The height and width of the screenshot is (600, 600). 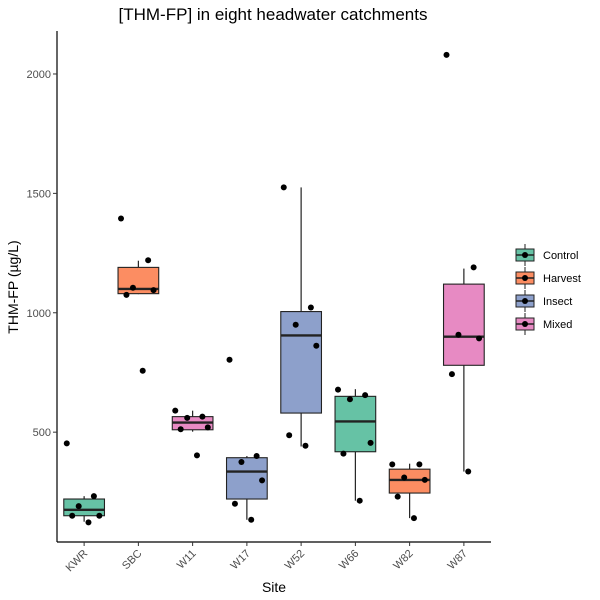 What do you see at coordinates (463, 324) in the screenshot?
I see `box-w87` at bounding box center [463, 324].